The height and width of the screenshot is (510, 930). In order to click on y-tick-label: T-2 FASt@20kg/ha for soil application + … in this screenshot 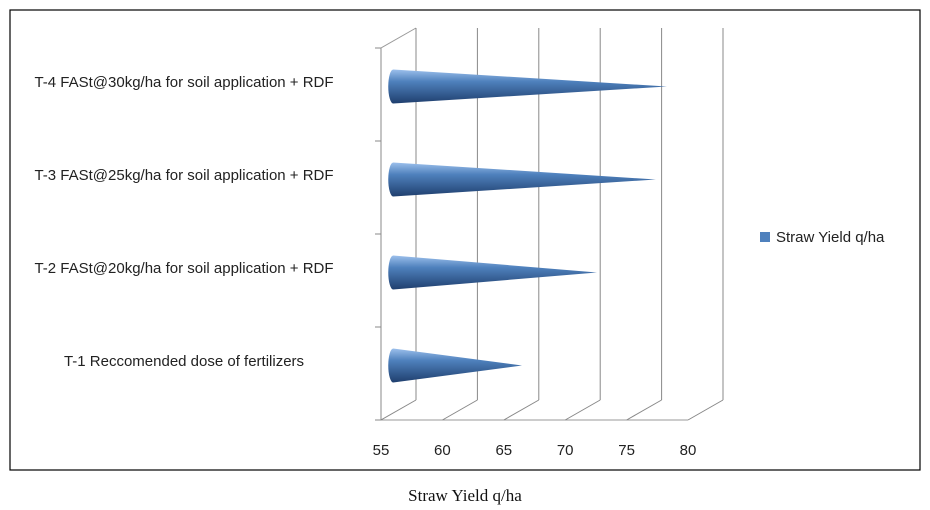, I will do `click(184, 268)`.